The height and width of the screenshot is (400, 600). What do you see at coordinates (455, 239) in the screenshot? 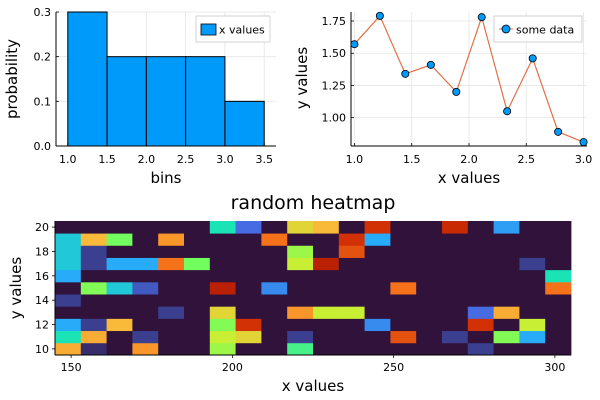
I see `heatmap-cell-r9-c15` at bounding box center [455, 239].